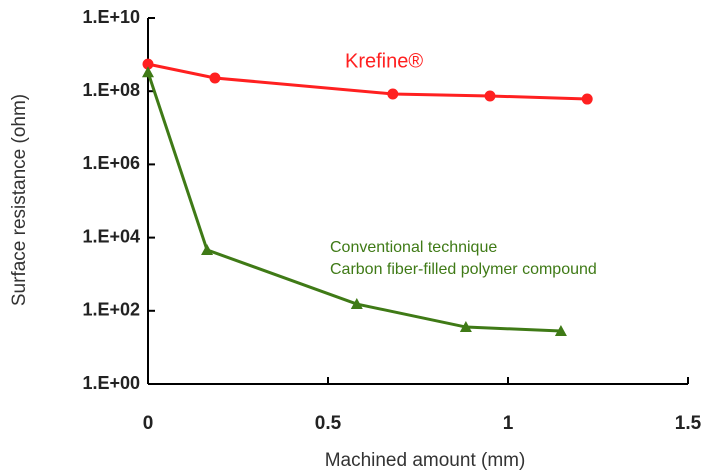 This screenshot has width=717, height=474. Describe the element at coordinates (19, 200) in the screenshot. I see `y-axis-label: Surface resistance (ohm)` at that location.